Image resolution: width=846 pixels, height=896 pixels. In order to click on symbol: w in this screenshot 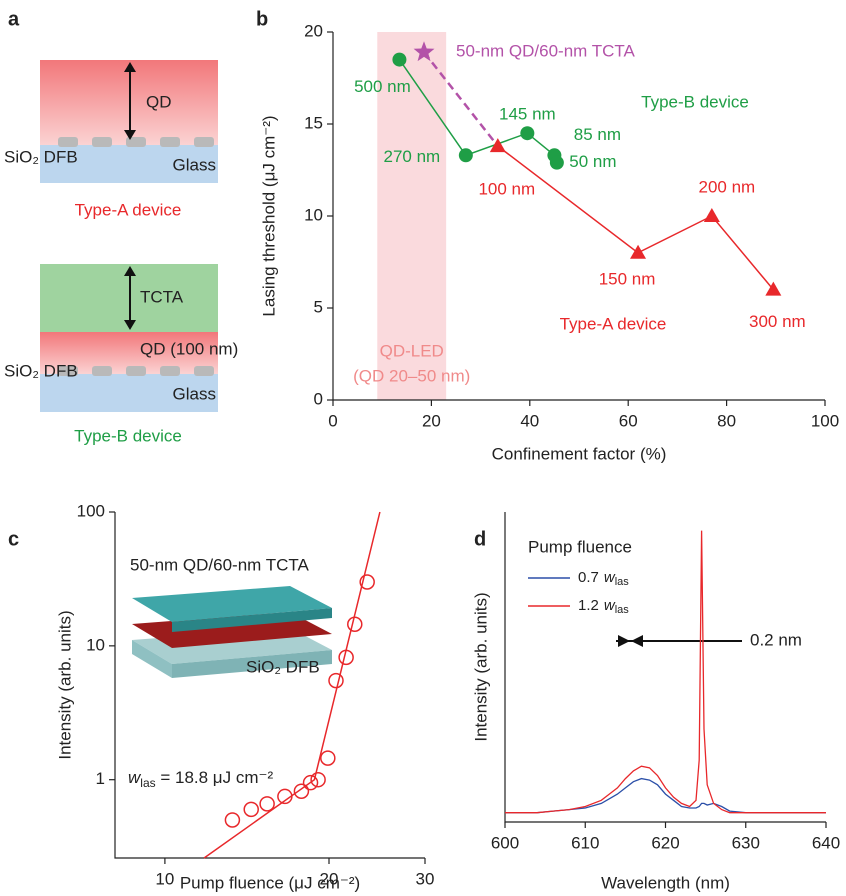, I will do `click(135, 777)`.